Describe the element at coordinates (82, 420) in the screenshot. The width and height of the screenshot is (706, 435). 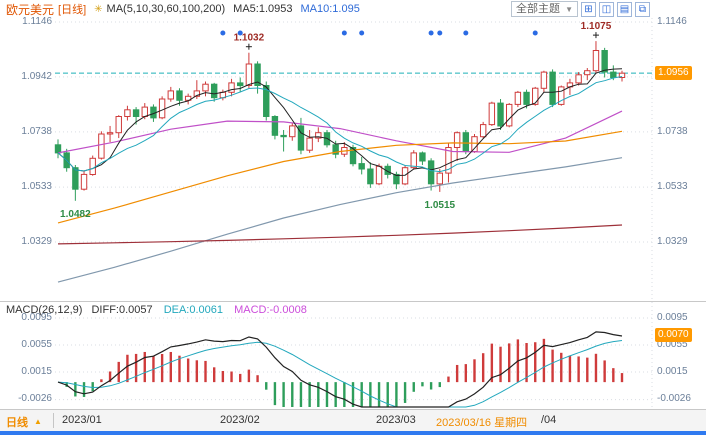
I see `date-tick: 2023/01` at that location.